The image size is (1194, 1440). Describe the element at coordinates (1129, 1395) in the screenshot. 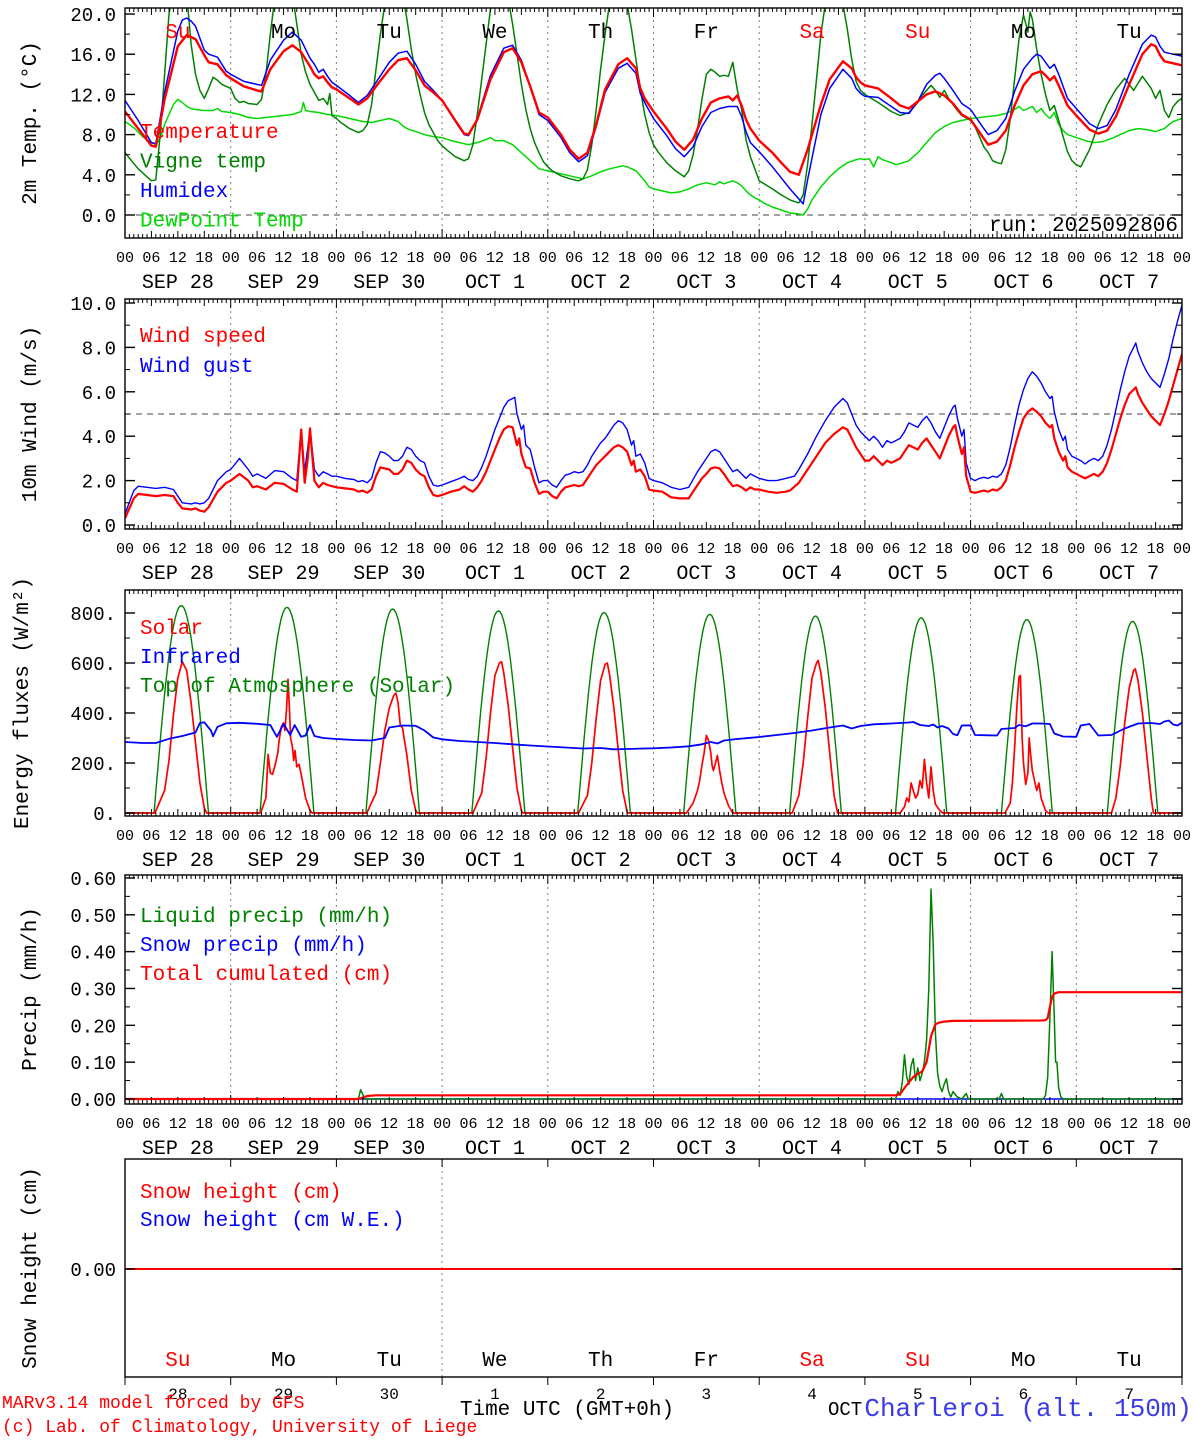

I see `day-number-label: 7` at that location.